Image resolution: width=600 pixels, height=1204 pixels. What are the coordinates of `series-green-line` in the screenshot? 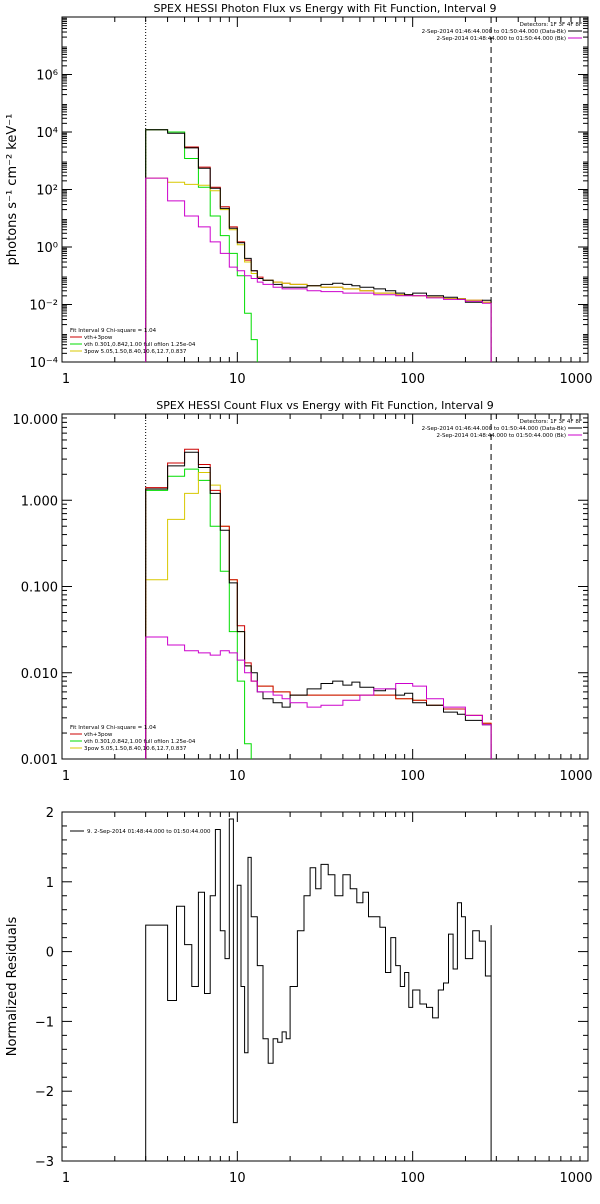 It's located at (201, 613).